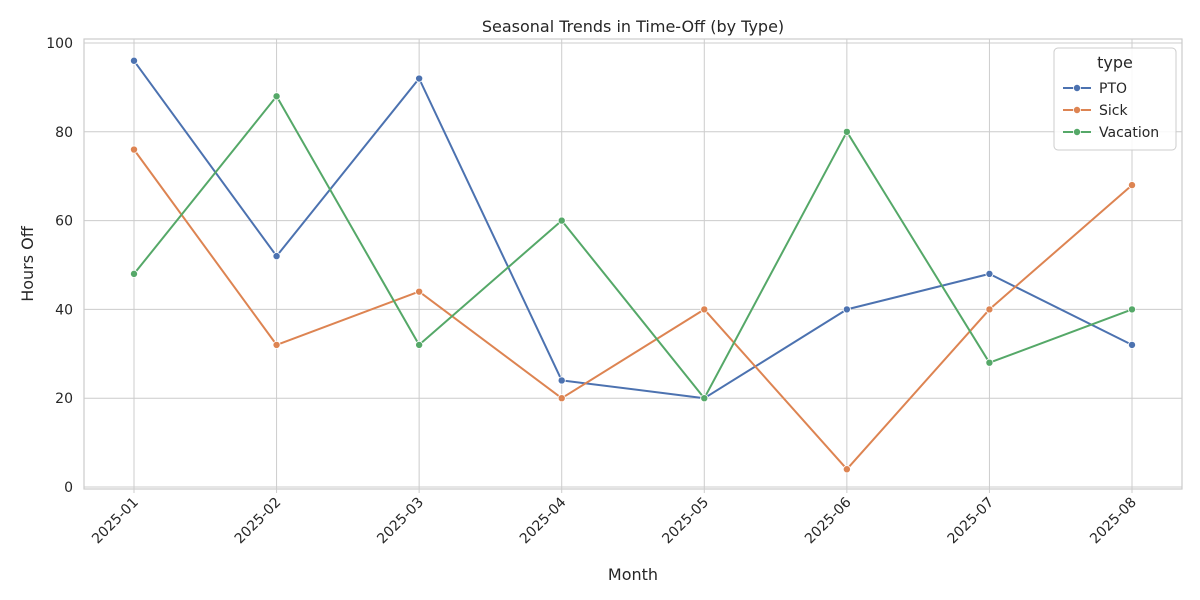 Image resolution: width=1200 pixels, height=600 pixels. What do you see at coordinates (115, 521) in the screenshot?
I see `x-tick-label: 2025-01` at bounding box center [115, 521].